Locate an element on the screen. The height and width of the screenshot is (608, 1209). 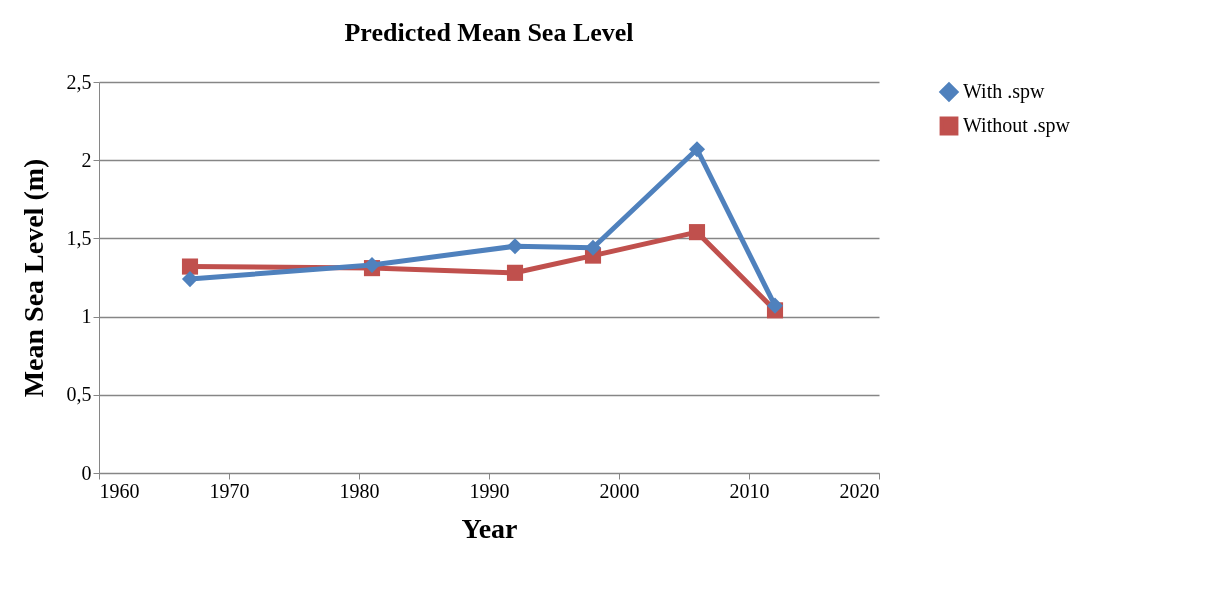
y-tick-label: 2 is located at coordinates (86, 159).